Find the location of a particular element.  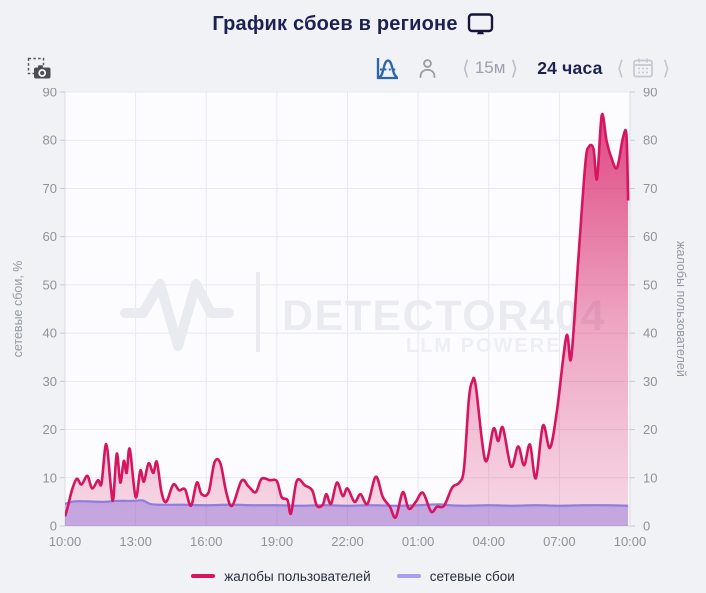

svg-text: 04:00 is located at coordinates (488, 541).